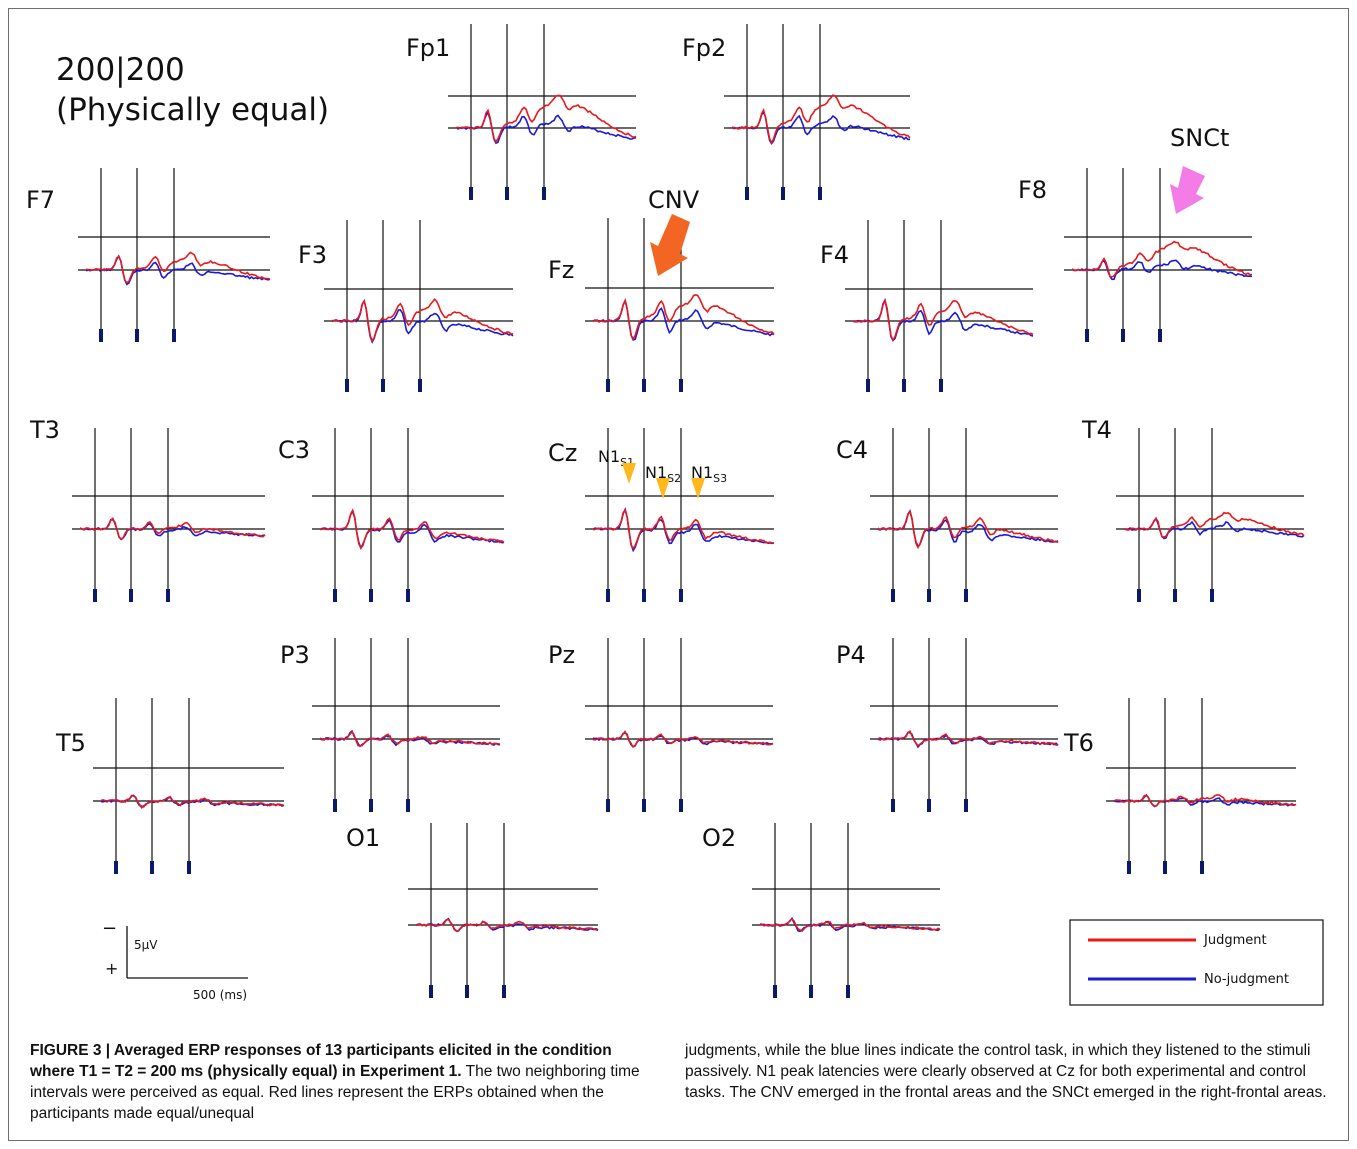 The image size is (1357, 1149). I want to click on erp-panel-f4: F4, so click(927, 306).